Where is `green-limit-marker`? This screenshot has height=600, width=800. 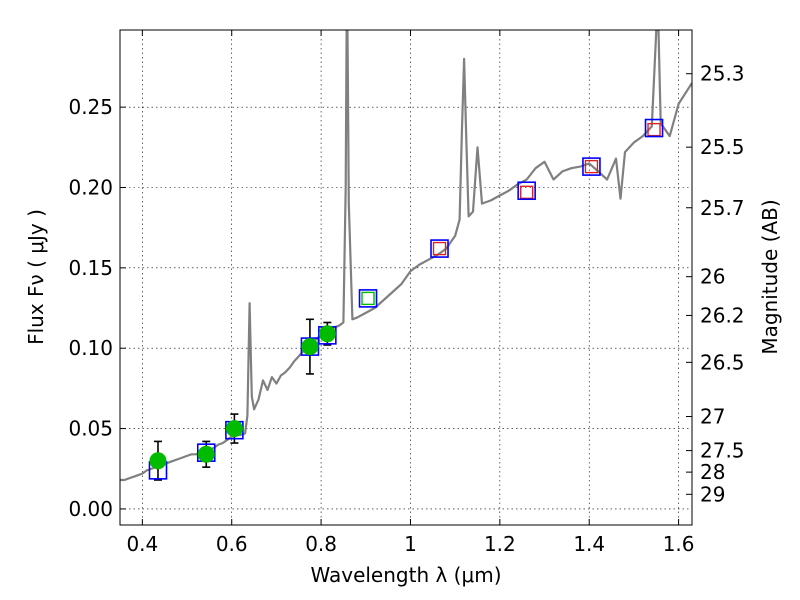
green-limit-marker is located at coordinates (368, 298).